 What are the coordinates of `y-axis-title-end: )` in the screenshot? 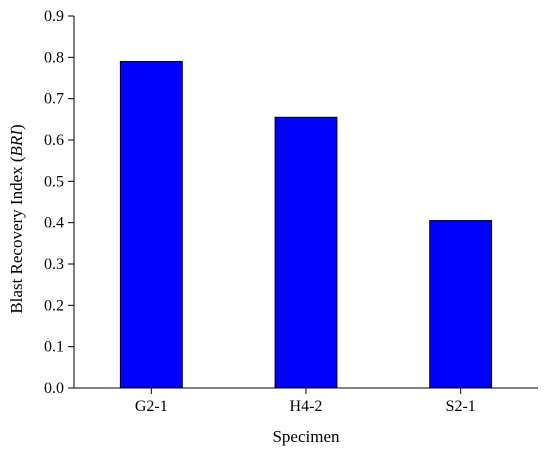 It's located at (16, 127).